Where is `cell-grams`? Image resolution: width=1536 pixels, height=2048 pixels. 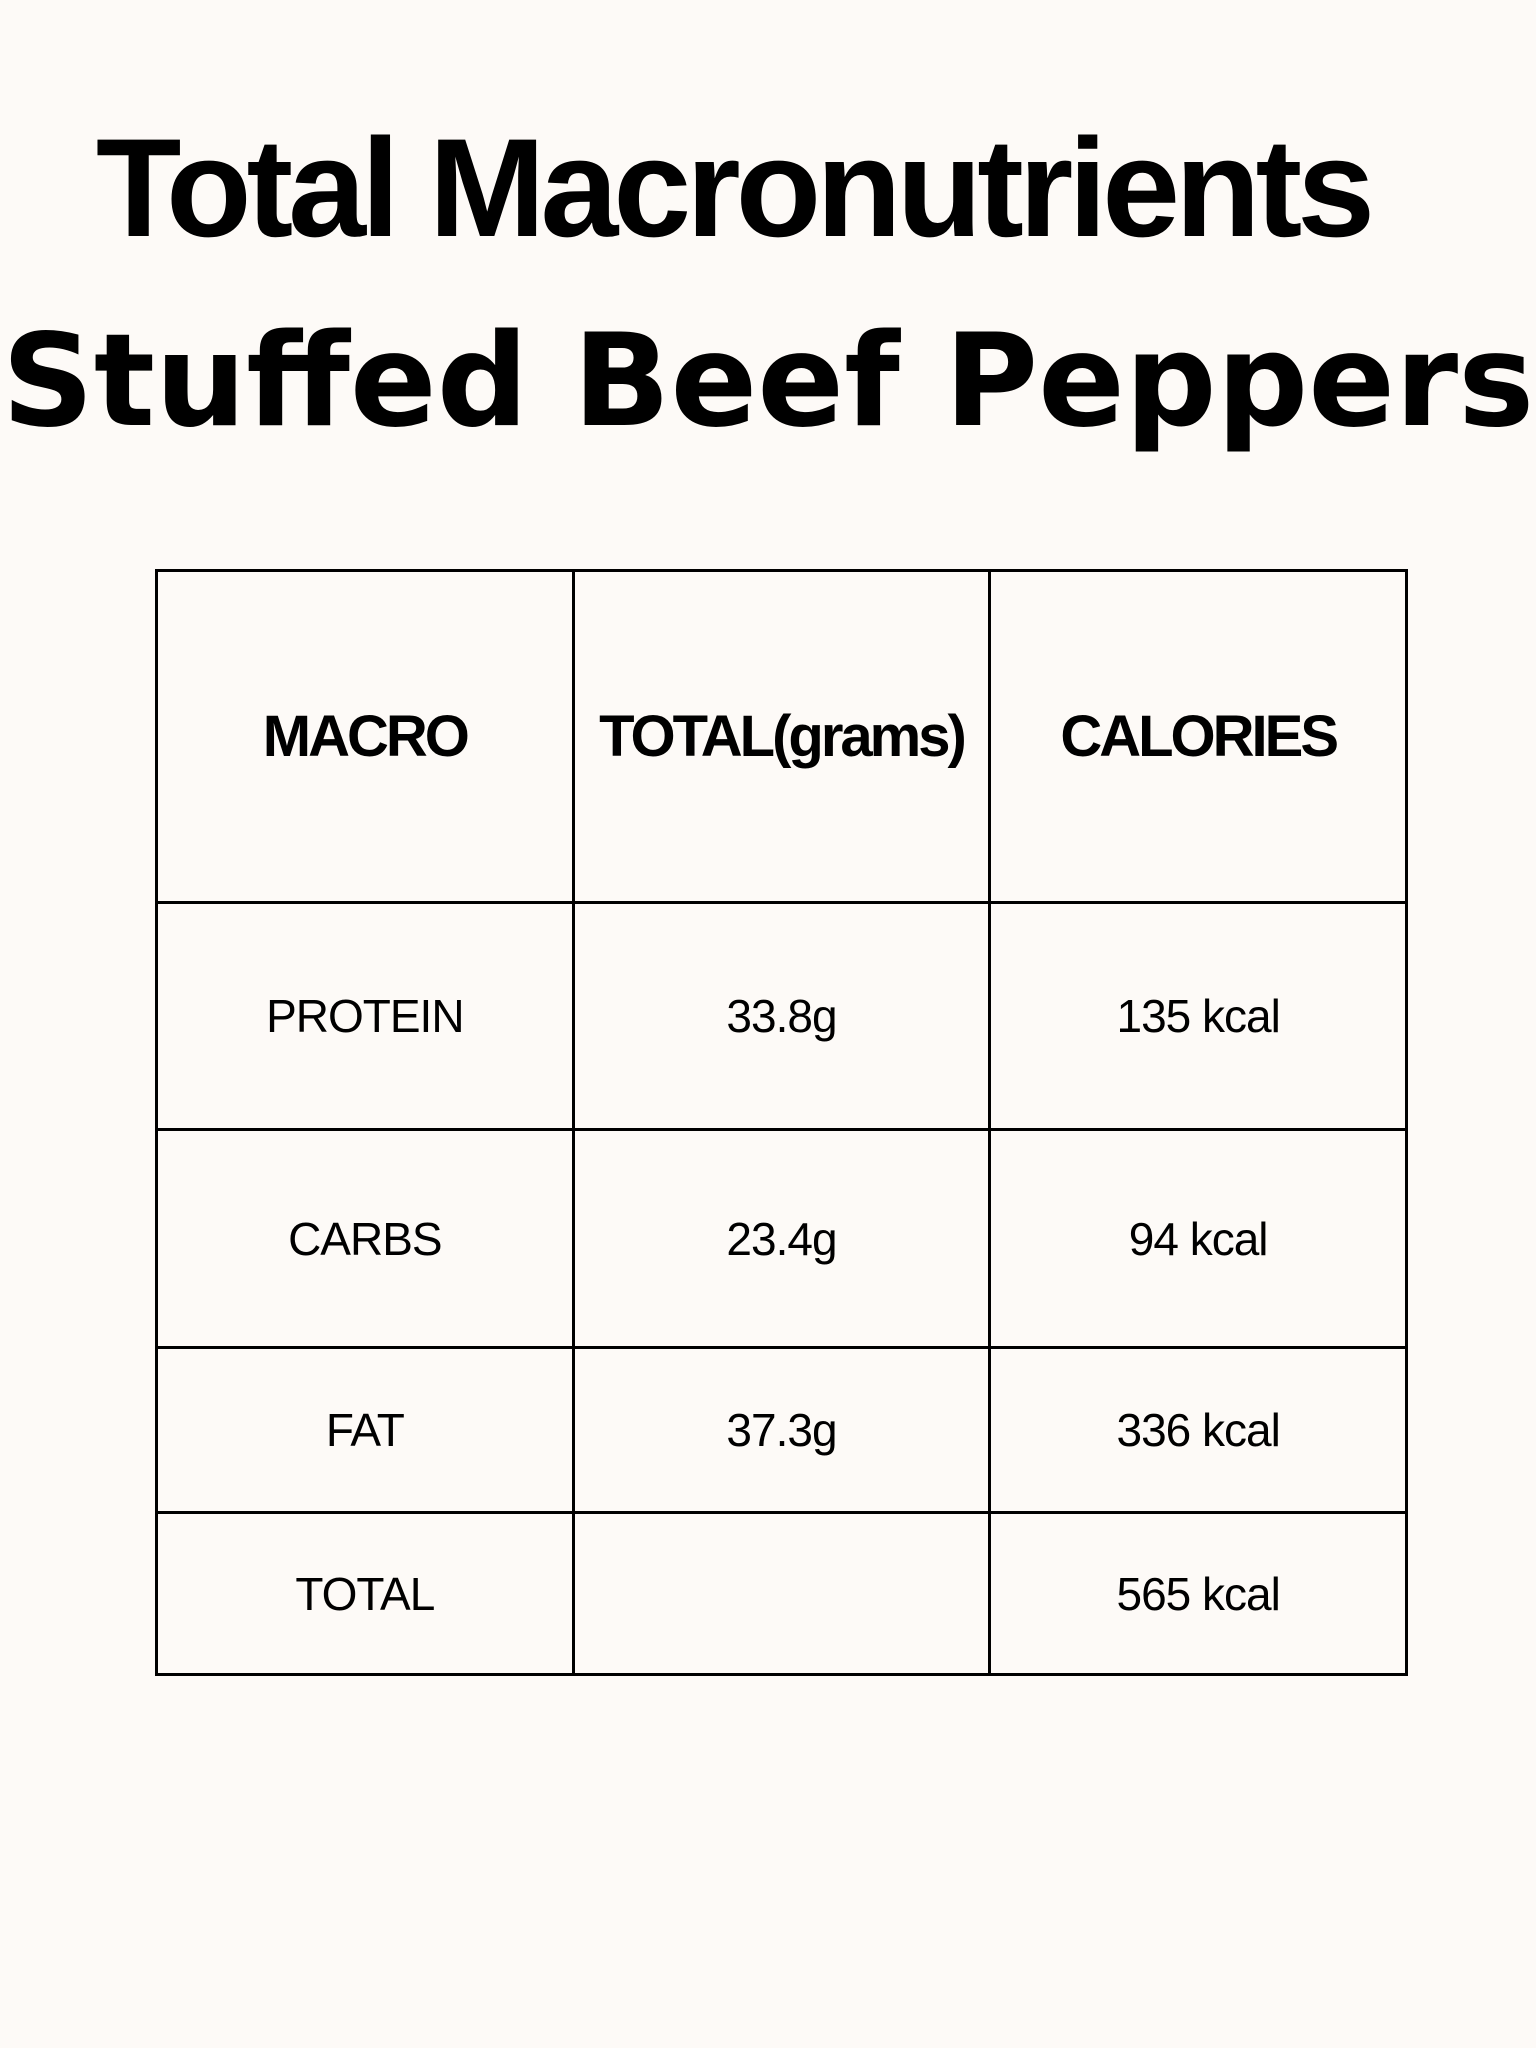 cell-grams is located at coordinates (781, 1593).